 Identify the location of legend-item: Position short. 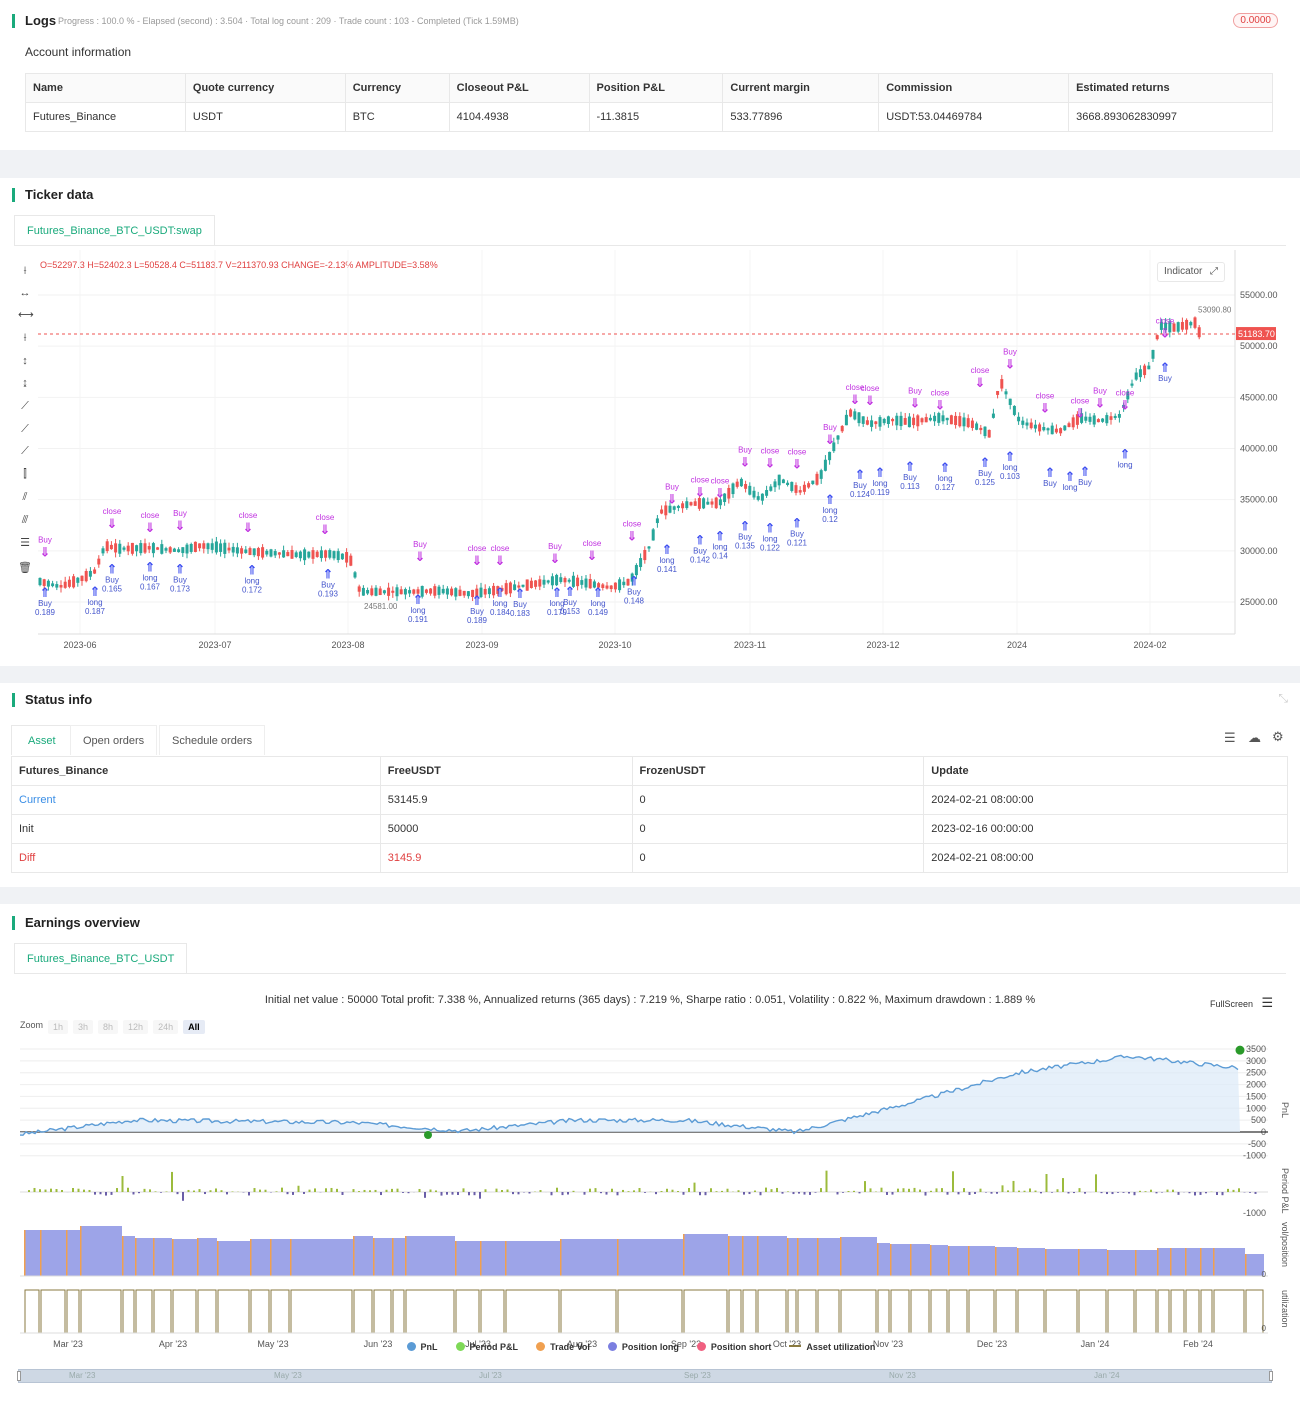
(733, 1347).